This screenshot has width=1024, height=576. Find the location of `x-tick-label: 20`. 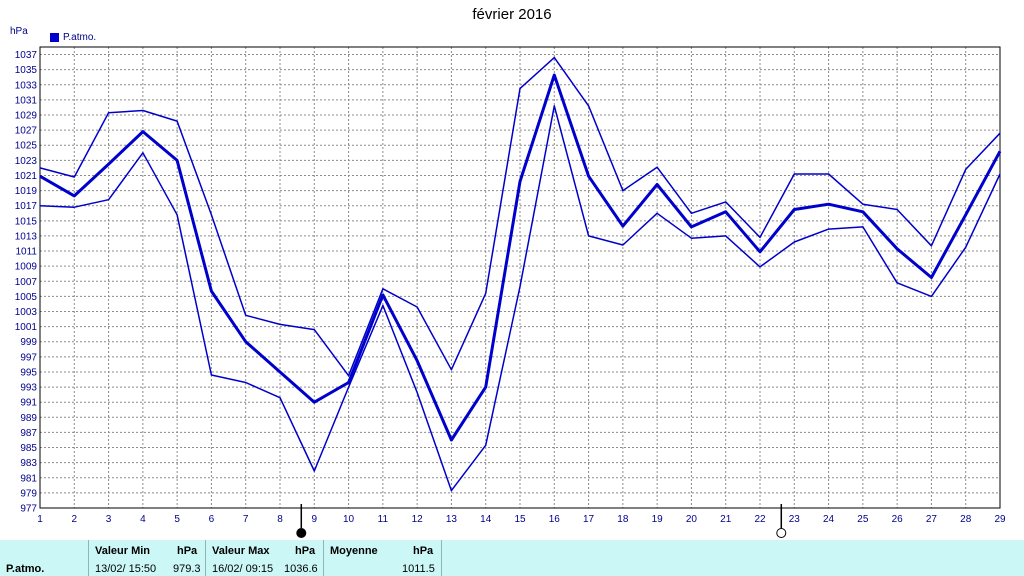

x-tick-label: 20 is located at coordinates (692, 519).